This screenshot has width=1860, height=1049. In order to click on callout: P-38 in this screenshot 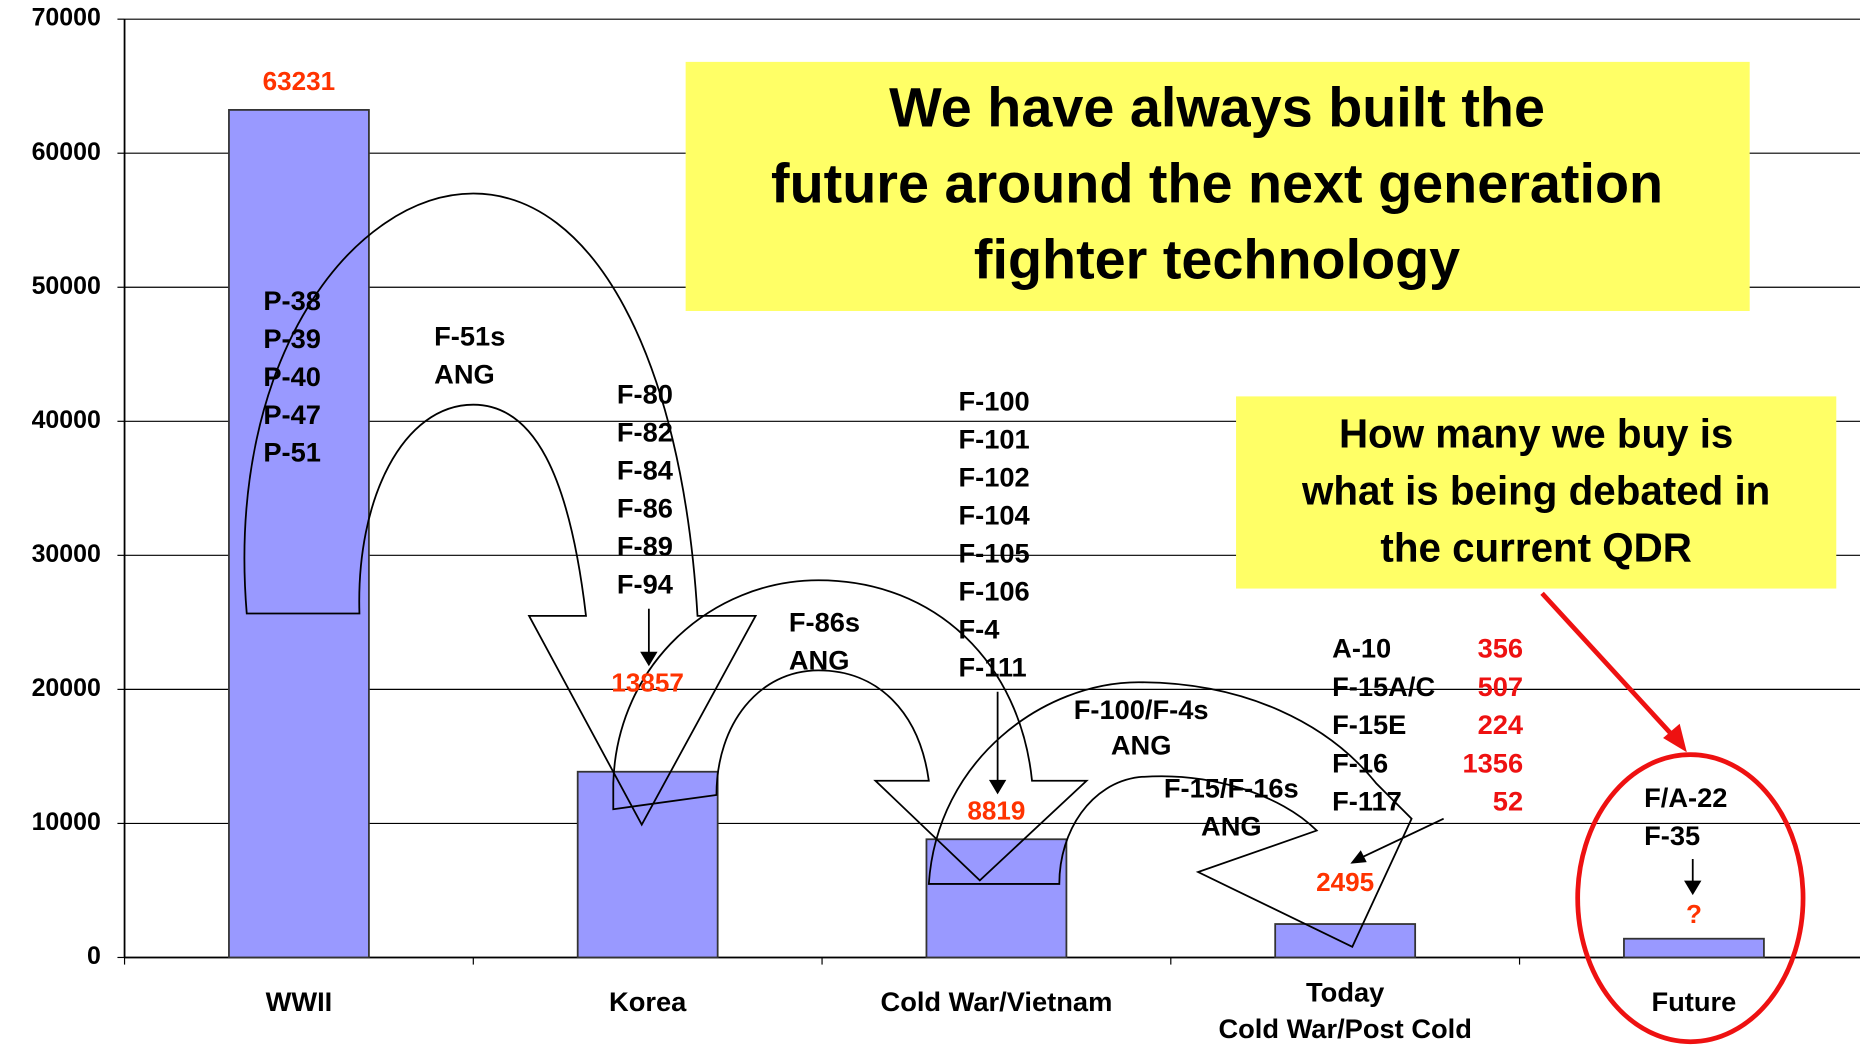, I will do `click(292, 300)`.